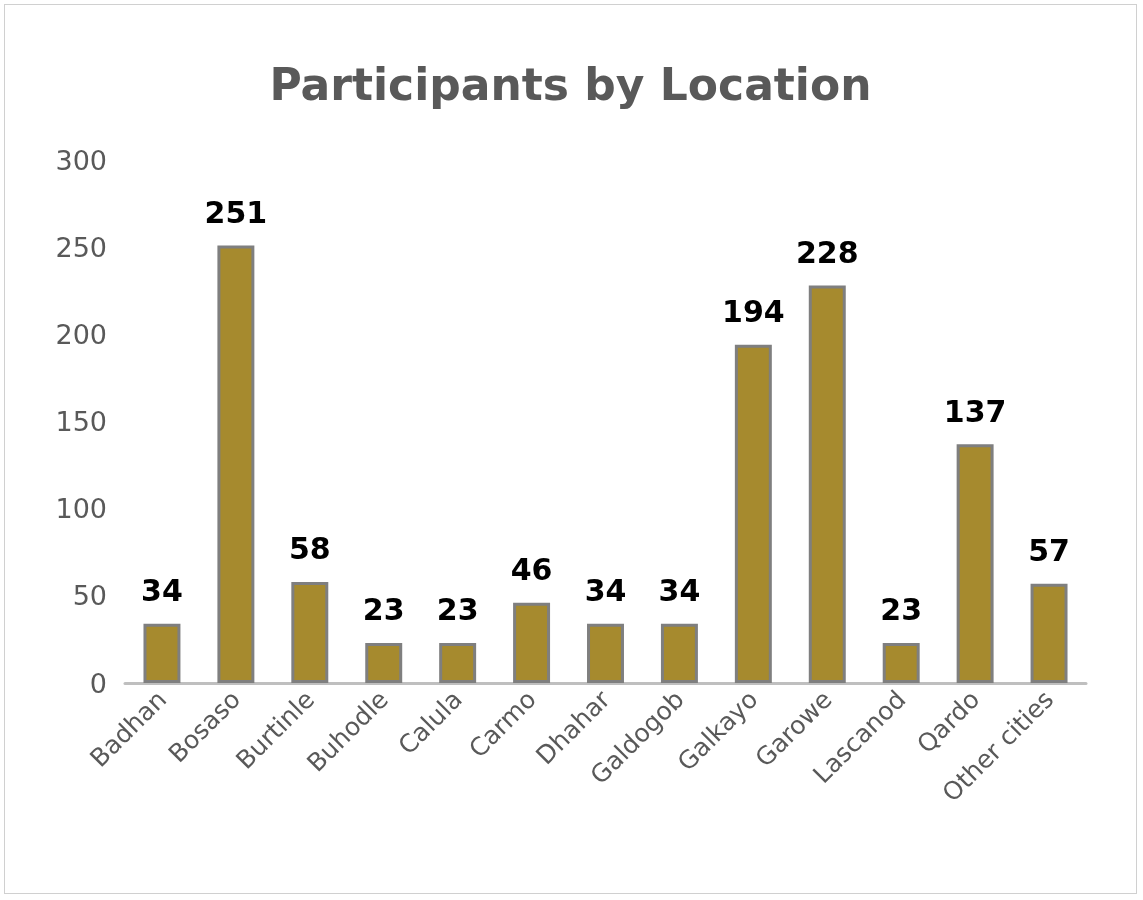 Image resolution: width=1143 pixels, height=900 pixels. Describe the element at coordinates (89, 596) in the screenshot. I see `y-tick-label: 50` at that location.